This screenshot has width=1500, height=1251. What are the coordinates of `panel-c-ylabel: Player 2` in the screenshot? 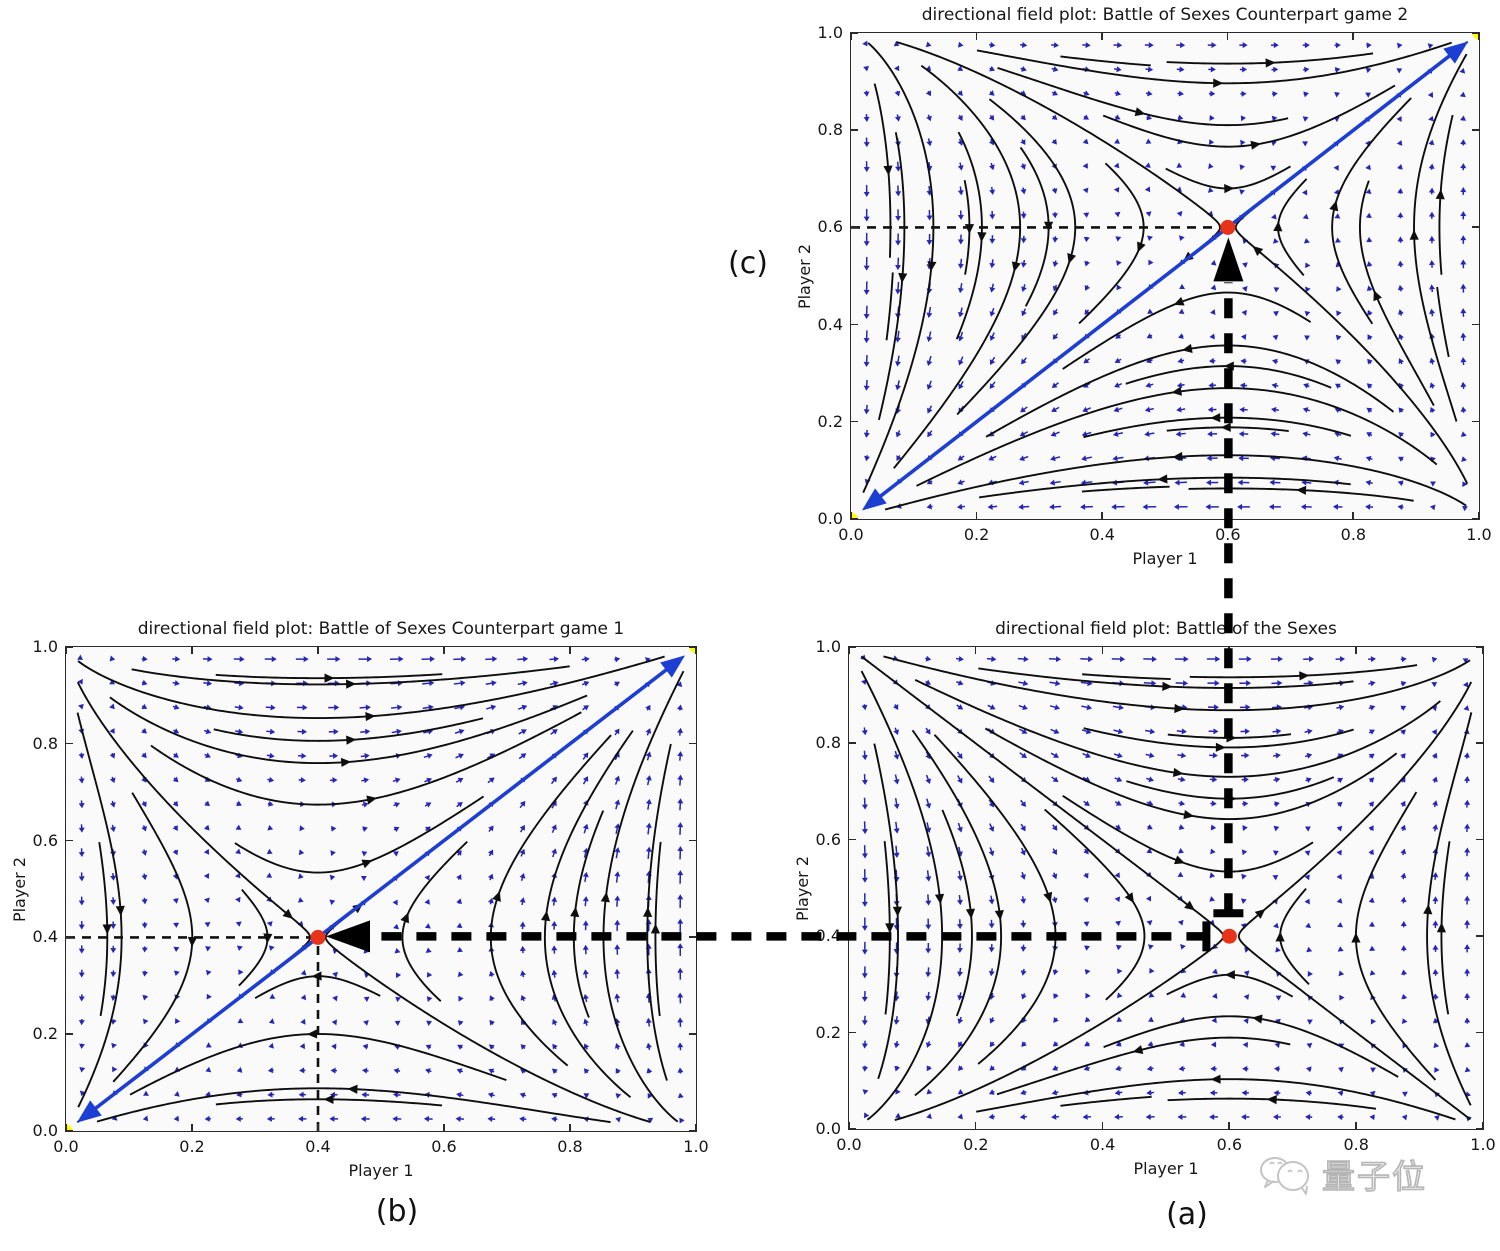 It's located at (805, 276).